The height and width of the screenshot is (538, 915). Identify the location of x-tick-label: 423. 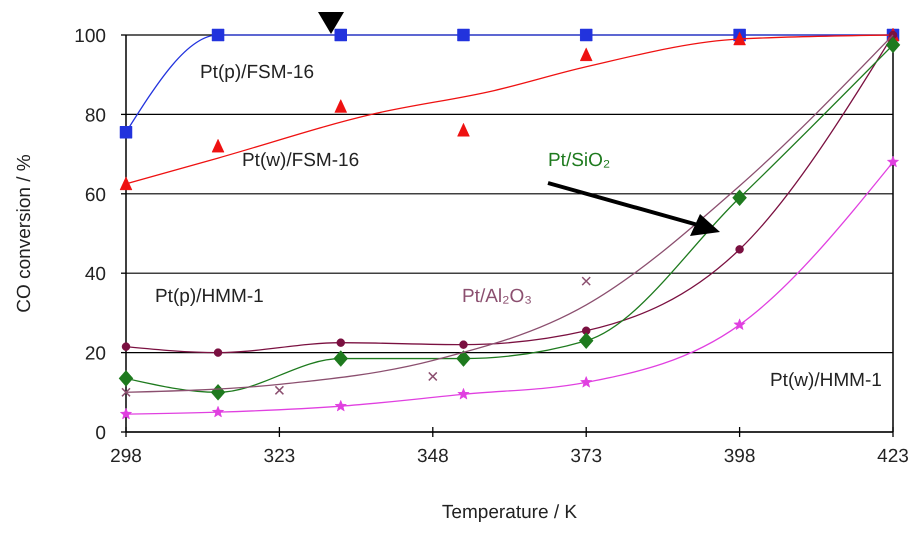
(893, 456).